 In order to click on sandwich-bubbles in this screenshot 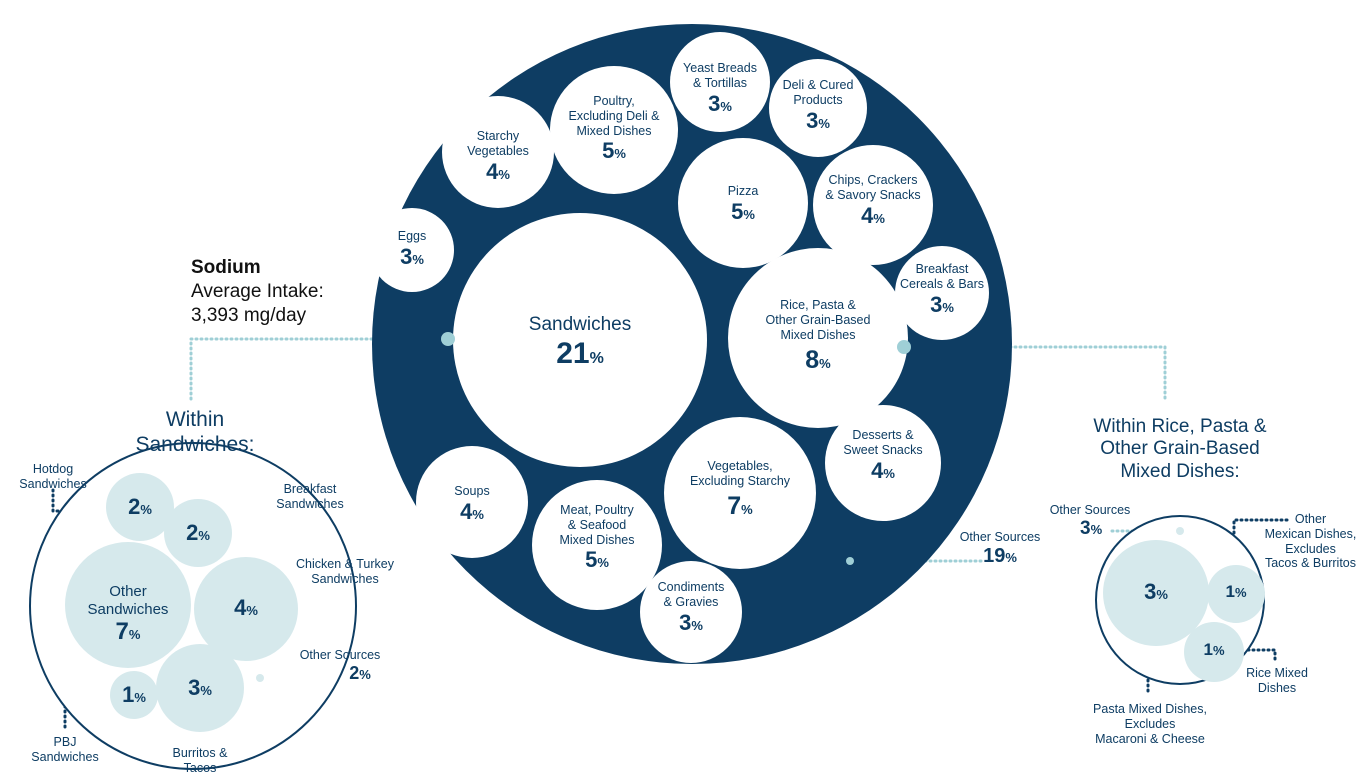, I will do `click(181, 602)`.